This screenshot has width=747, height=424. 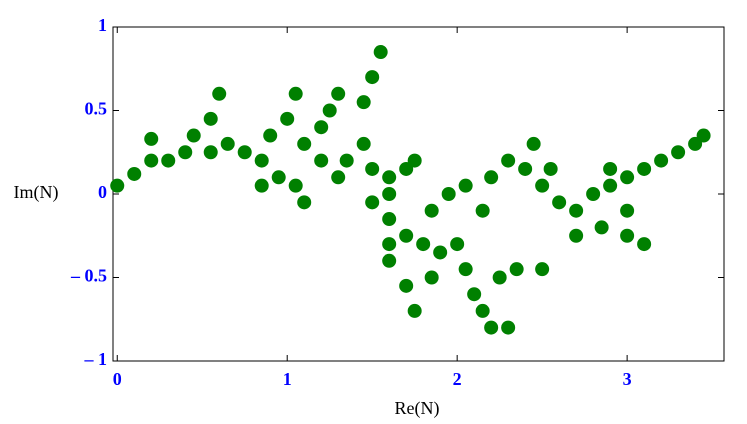 What do you see at coordinates (102, 25) in the screenshot?
I see `y-tick-label: 1` at bounding box center [102, 25].